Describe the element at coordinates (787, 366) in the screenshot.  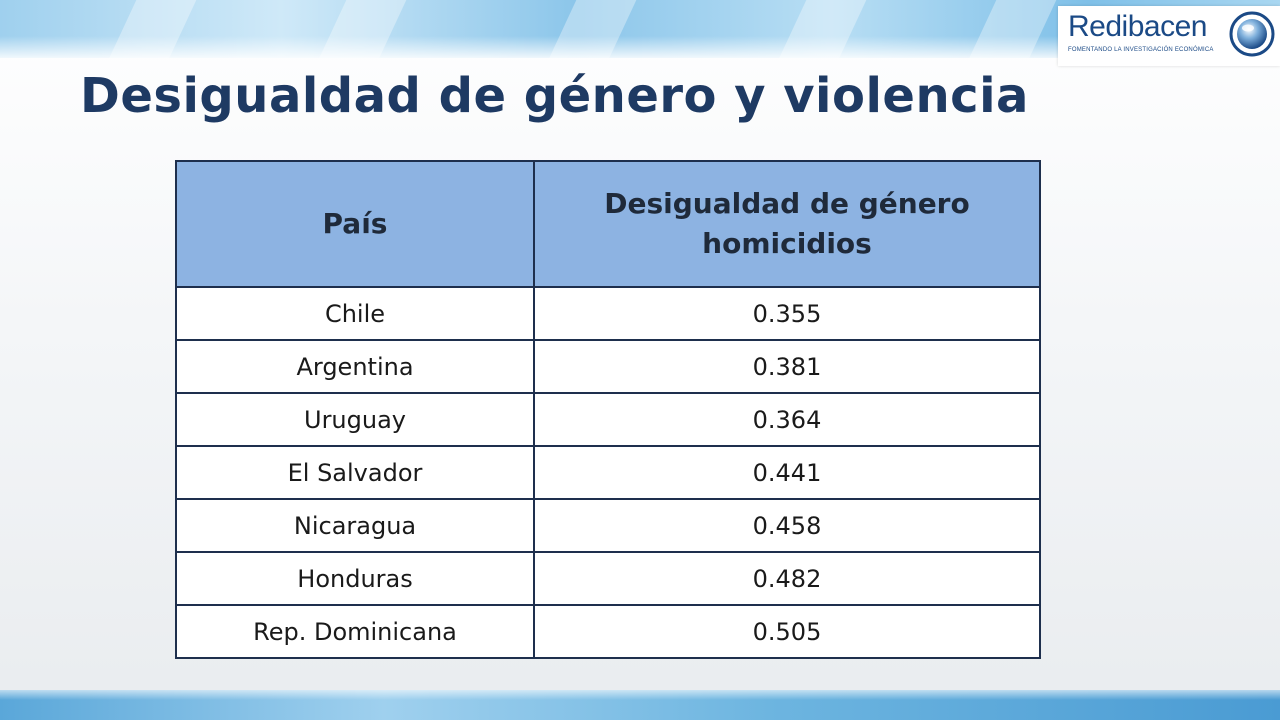
I see `value-cell: 0.381` at that location.